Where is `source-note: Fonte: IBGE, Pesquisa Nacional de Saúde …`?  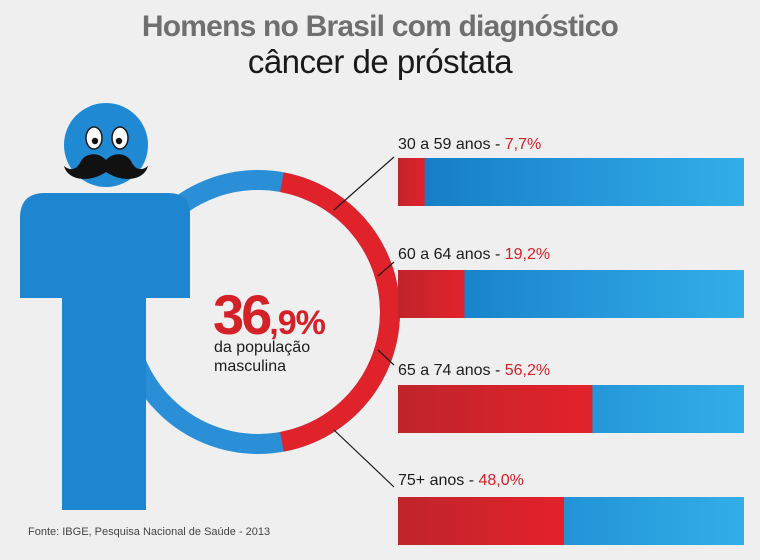
source-note: Fonte: IBGE, Pesquisa Nacional de Saúde … is located at coordinates (149, 532).